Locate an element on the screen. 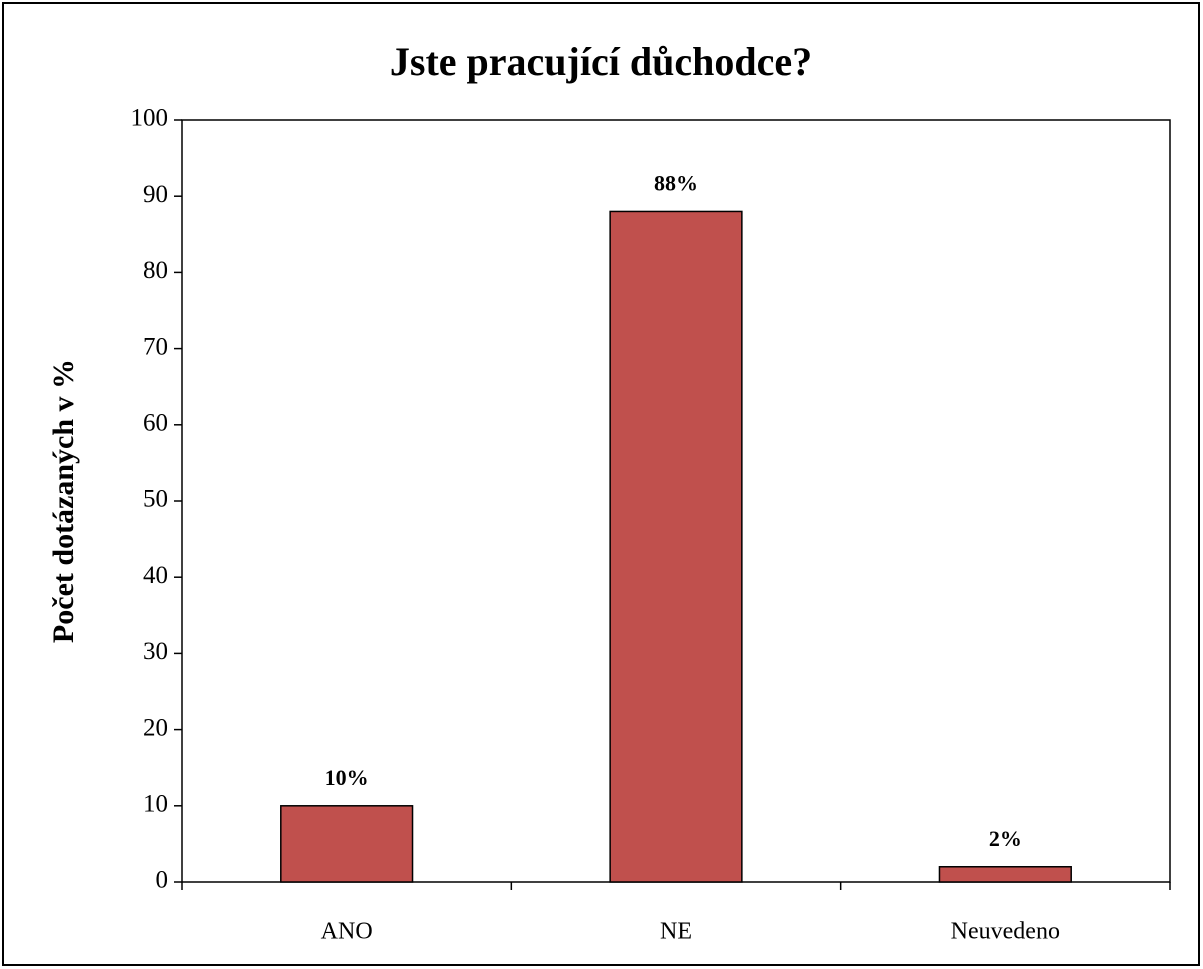 This screenshot has height=969, width=1203. y-tick-label: 70 is located at coordinates (155, 346).